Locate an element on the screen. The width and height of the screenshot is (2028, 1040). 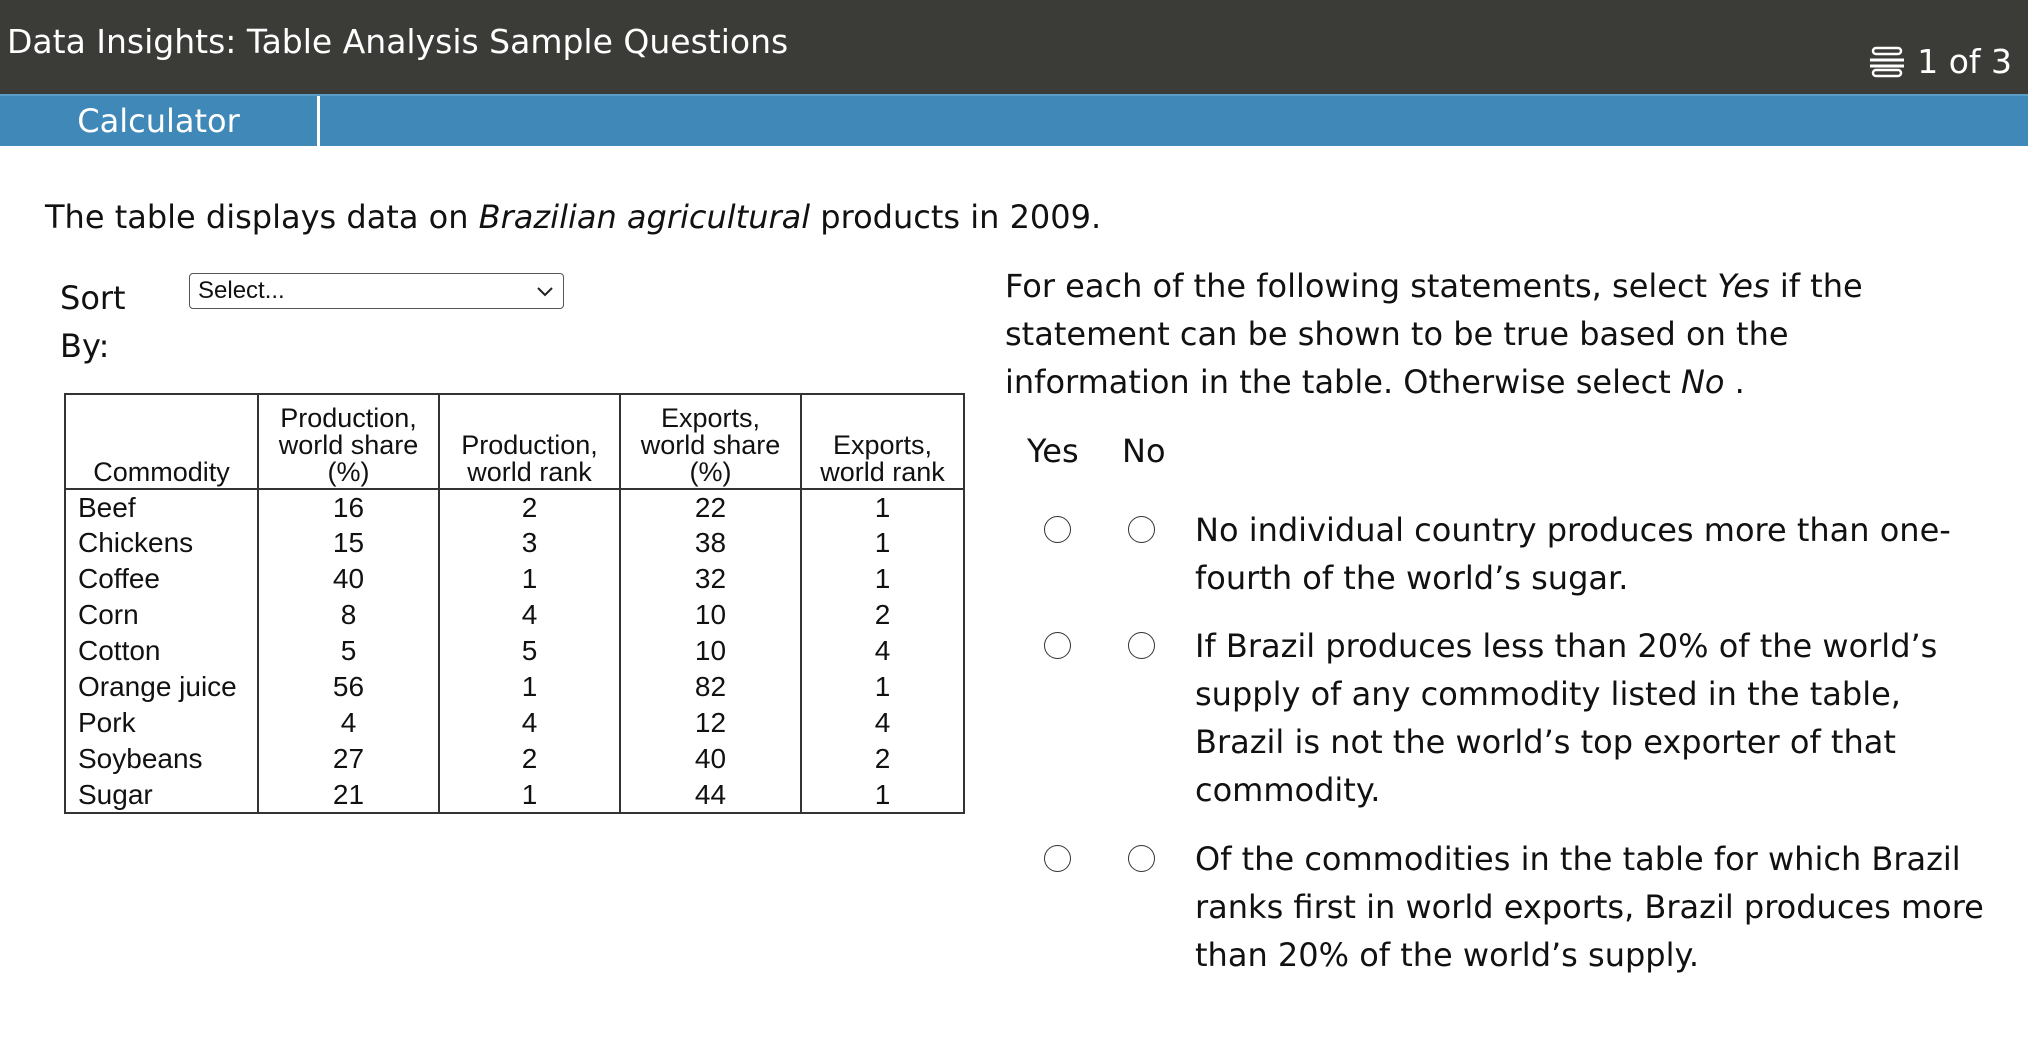
calculator-button: Calculator is located at coordinates (160, 121).